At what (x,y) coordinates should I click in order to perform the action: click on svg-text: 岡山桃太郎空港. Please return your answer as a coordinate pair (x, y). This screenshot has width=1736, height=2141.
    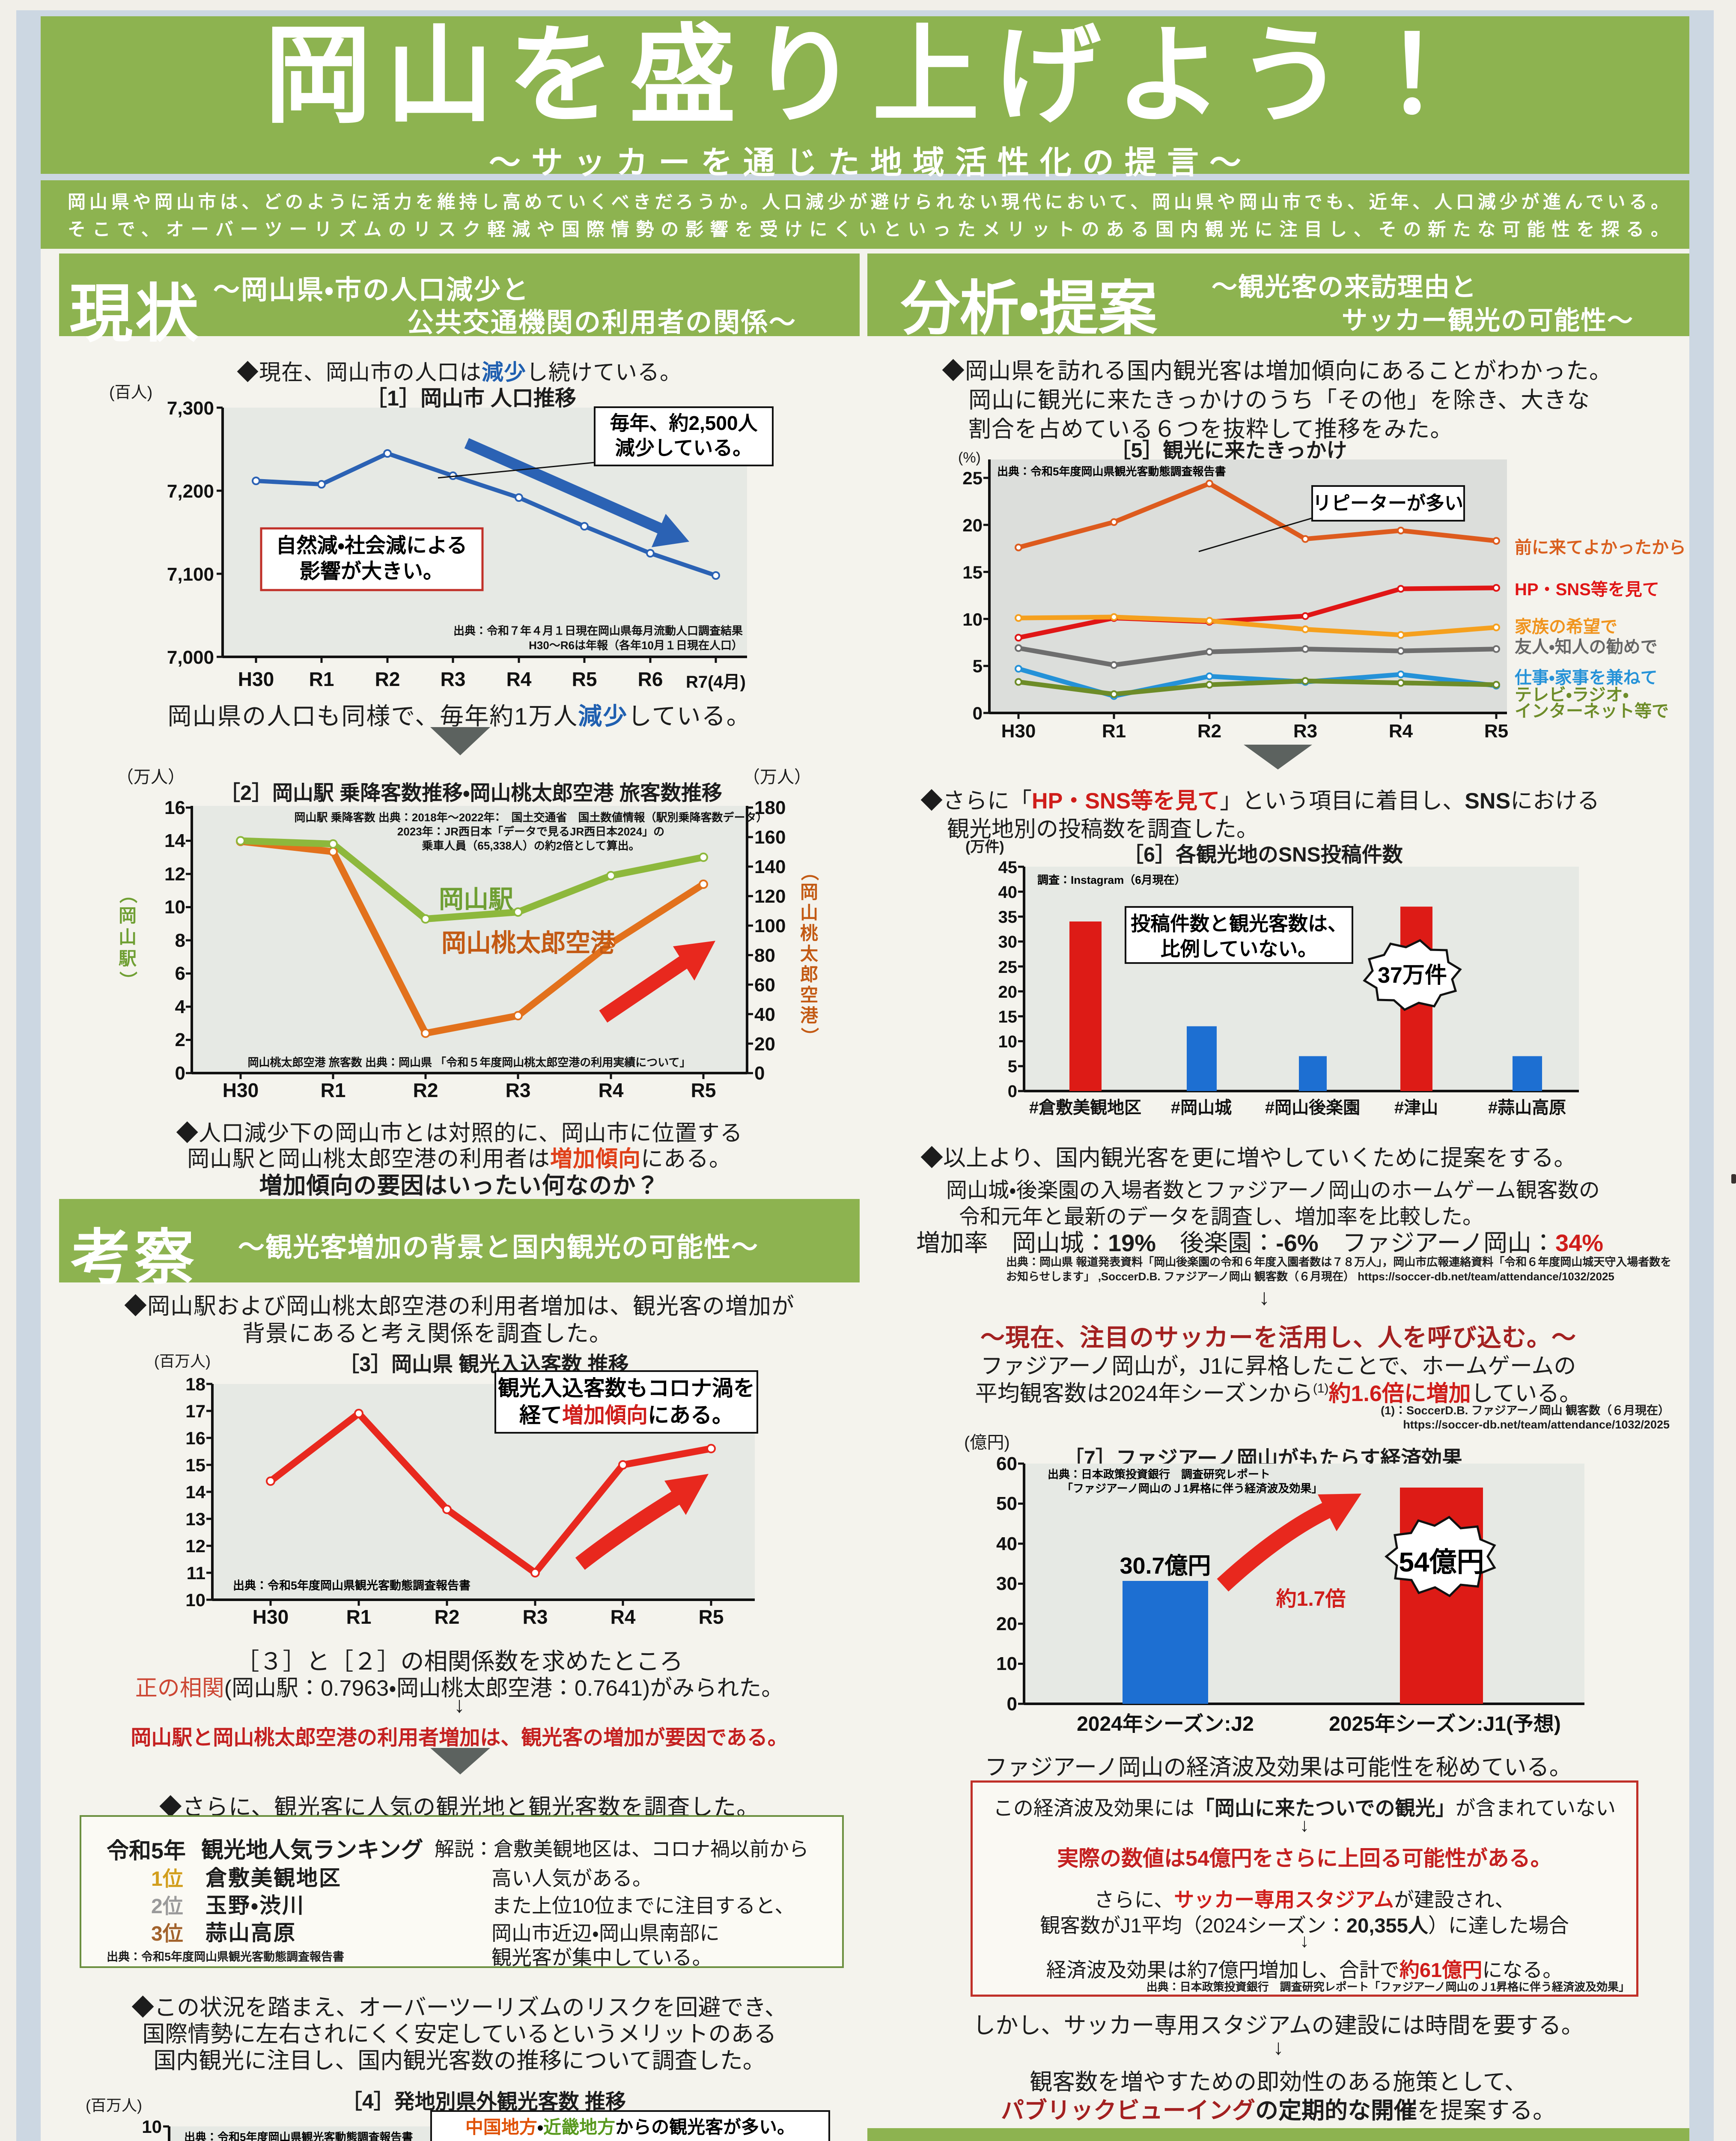
    Looking at the image, I should click on (528, 943).